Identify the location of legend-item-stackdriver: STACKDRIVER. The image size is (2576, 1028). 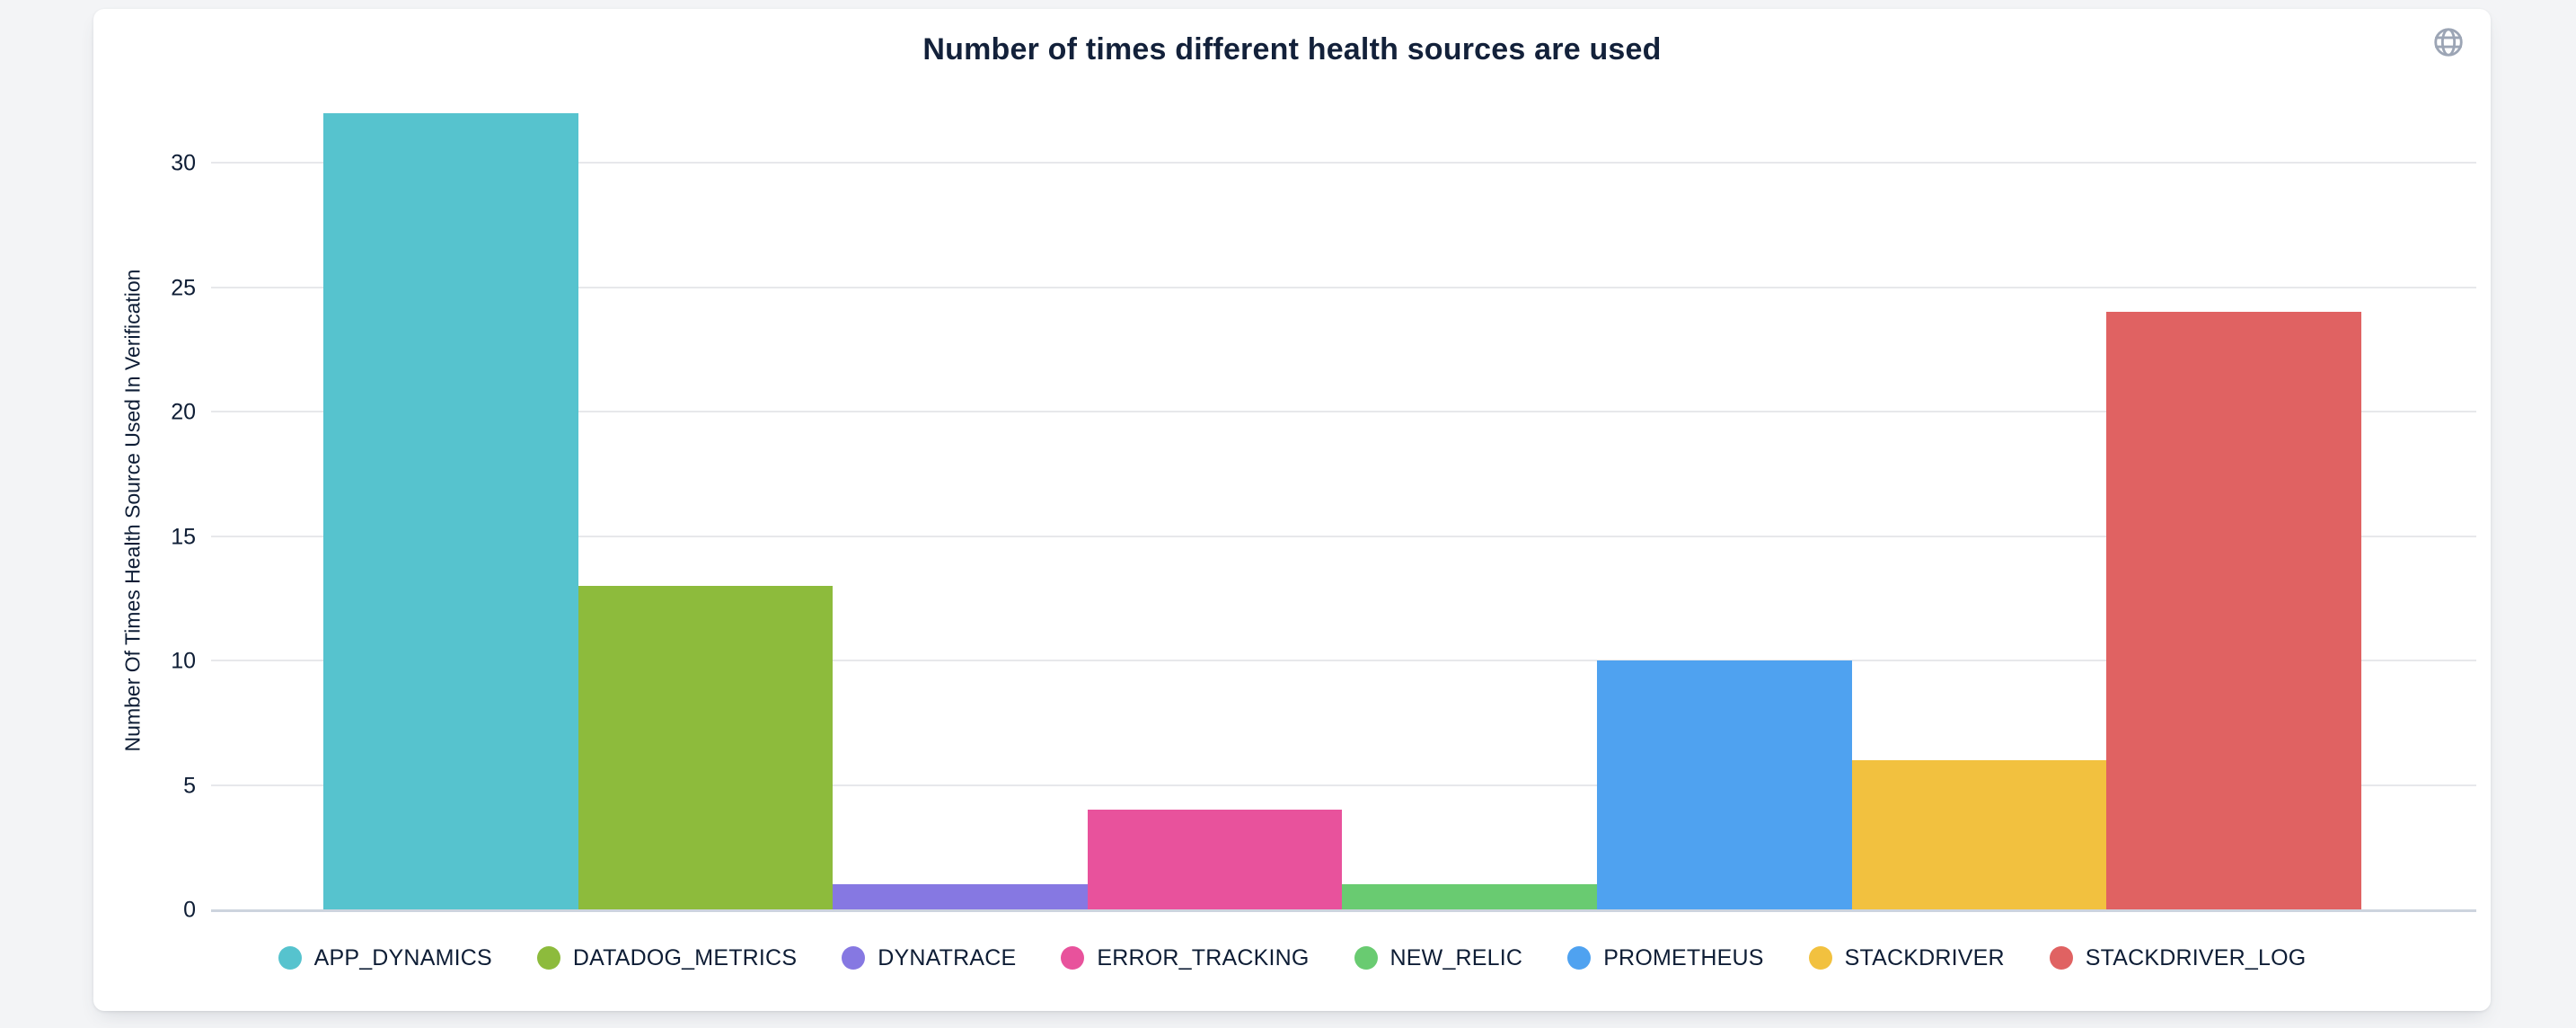
(1906, 958).